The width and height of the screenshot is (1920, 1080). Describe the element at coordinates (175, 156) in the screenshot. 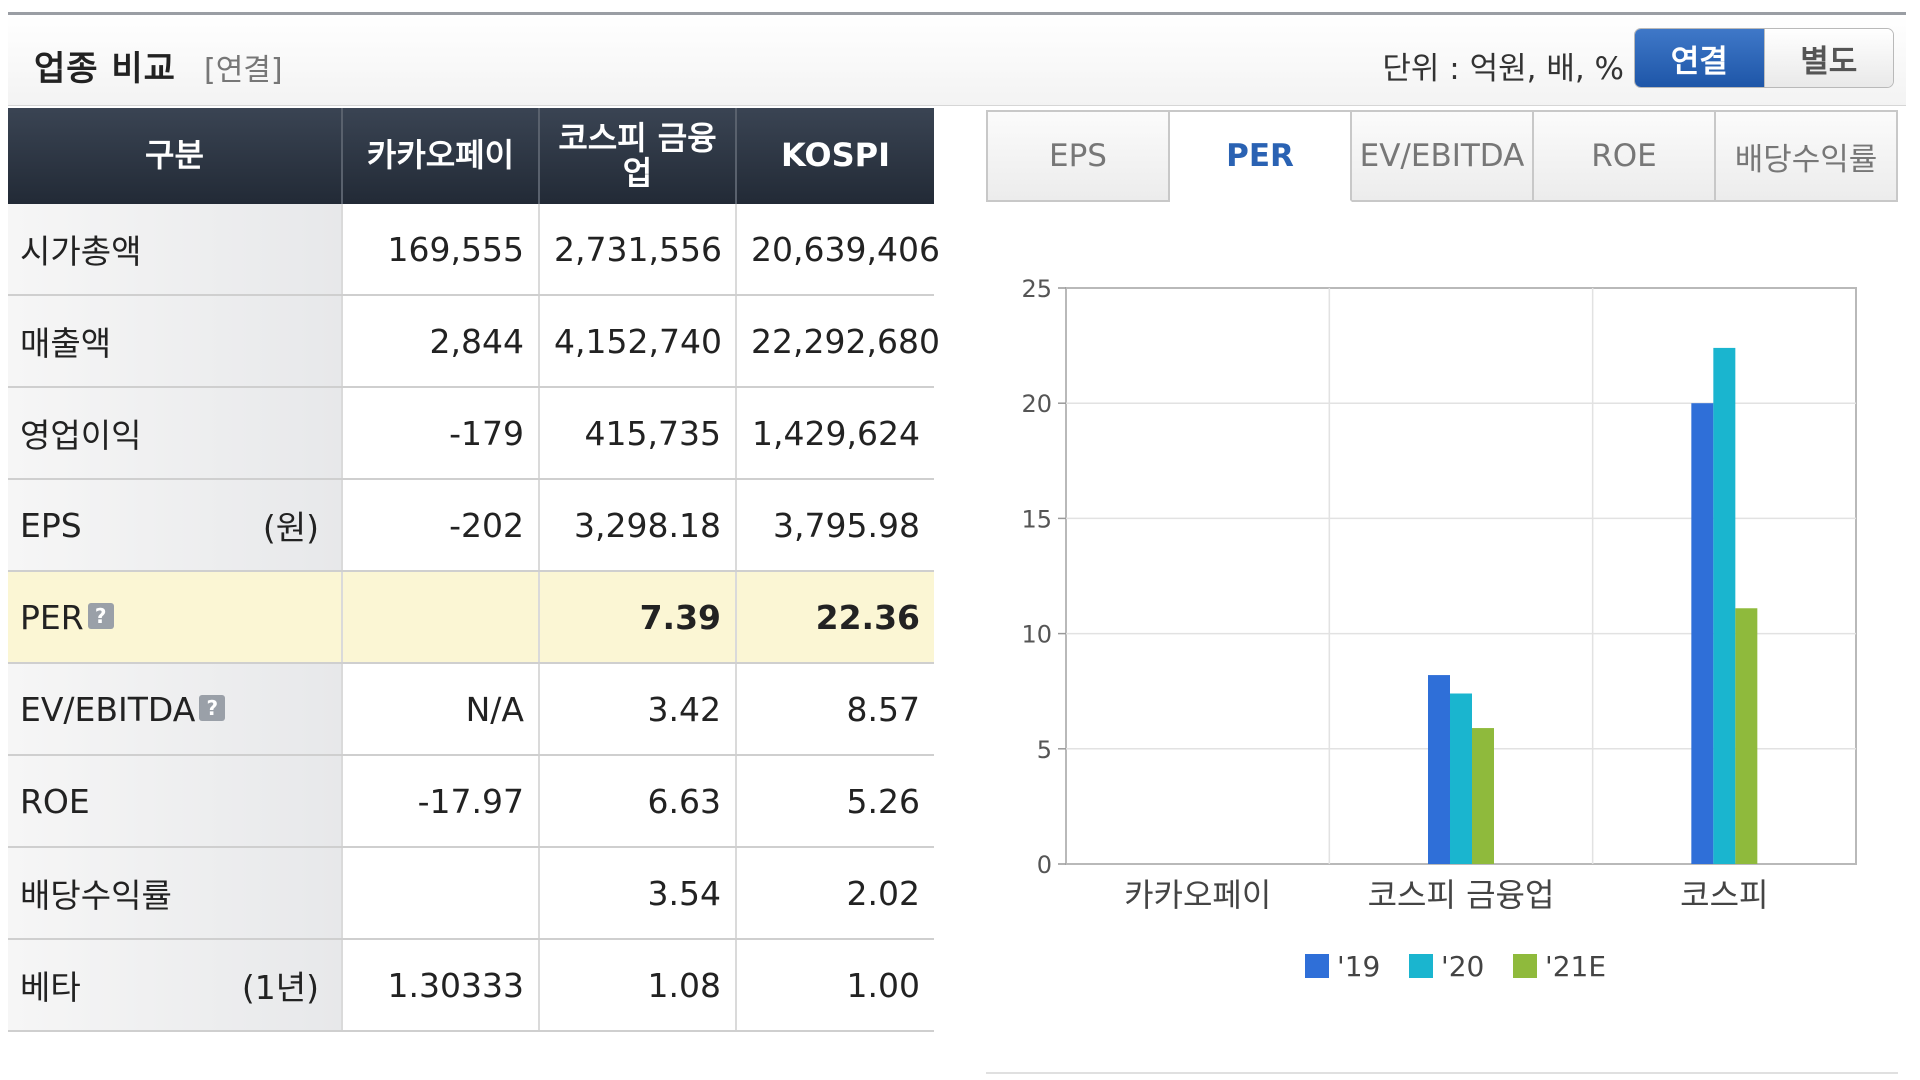

I see `column-header-category: 구분` at that location.